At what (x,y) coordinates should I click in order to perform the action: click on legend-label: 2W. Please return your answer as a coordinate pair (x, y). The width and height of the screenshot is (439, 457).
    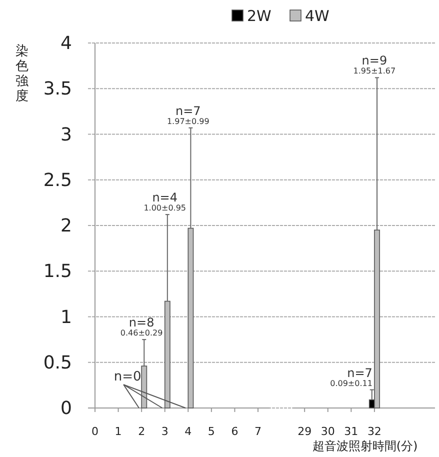
    Looking at the image, I should click on (259, 16).